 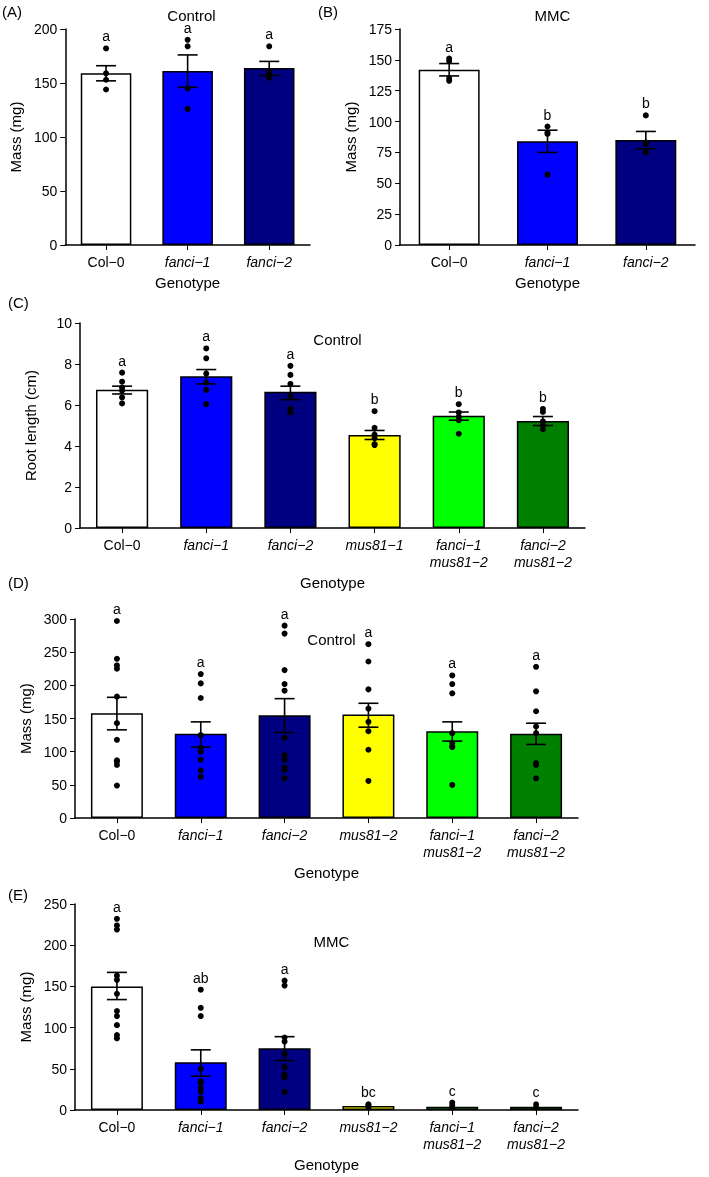 What do you see at coordinates (200, 977) in the screenshot?
I see `annotation: ab` at bounding box center [200, 977].